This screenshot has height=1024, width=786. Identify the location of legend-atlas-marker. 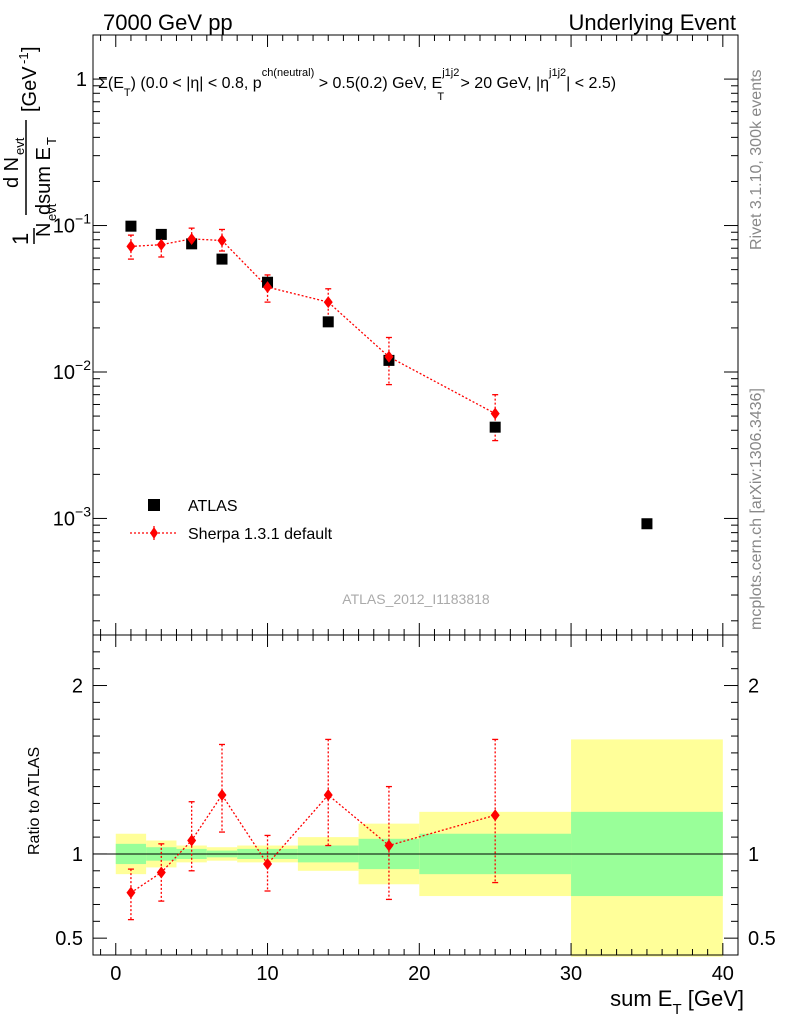
(154, 505).